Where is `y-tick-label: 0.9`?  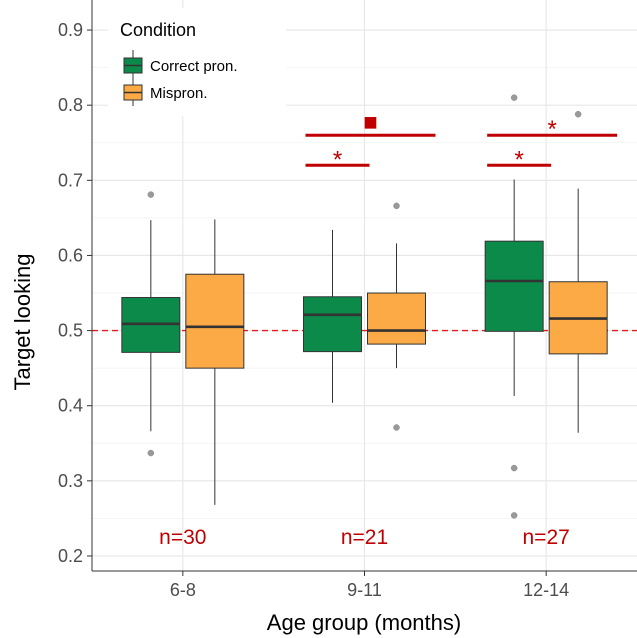
y-tick-label: 0.9 is located at coordinates (70, 30).